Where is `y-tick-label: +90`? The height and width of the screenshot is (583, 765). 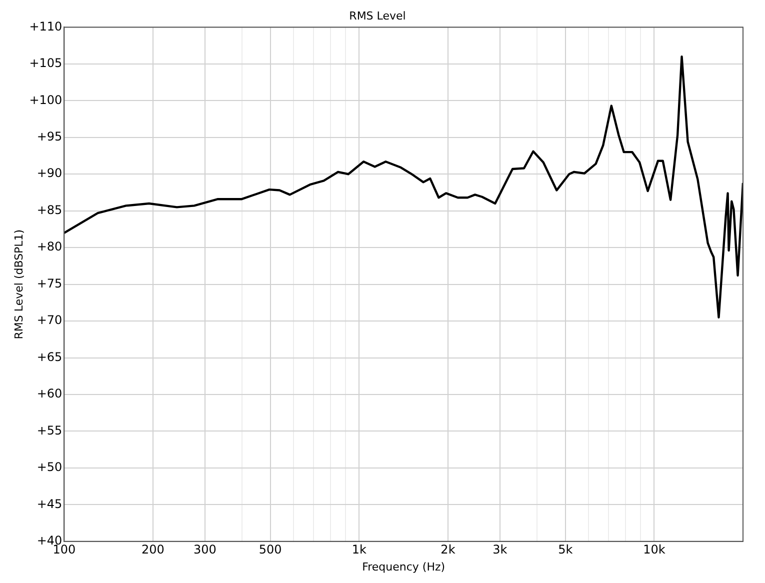 y-tick-label: +90 is located at coordinates (49, 173).